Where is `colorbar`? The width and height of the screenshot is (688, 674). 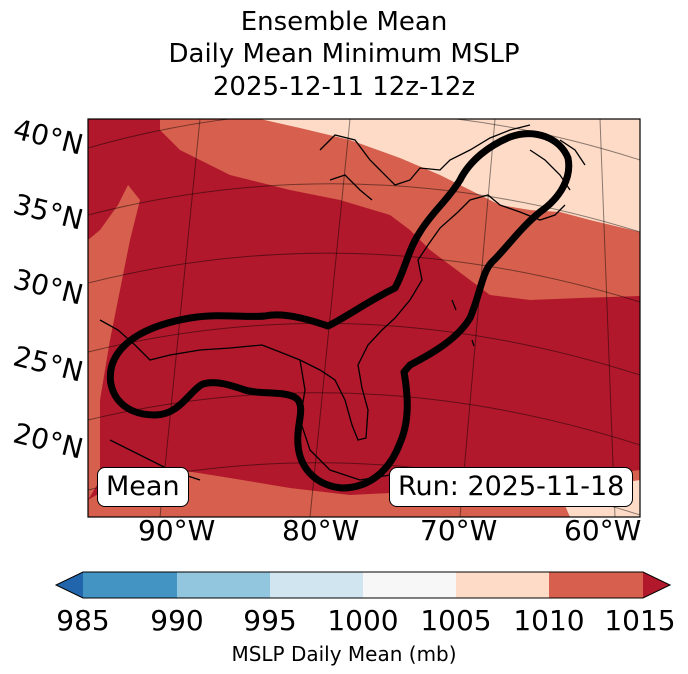
colorbar is located at coordinates (363, 585).